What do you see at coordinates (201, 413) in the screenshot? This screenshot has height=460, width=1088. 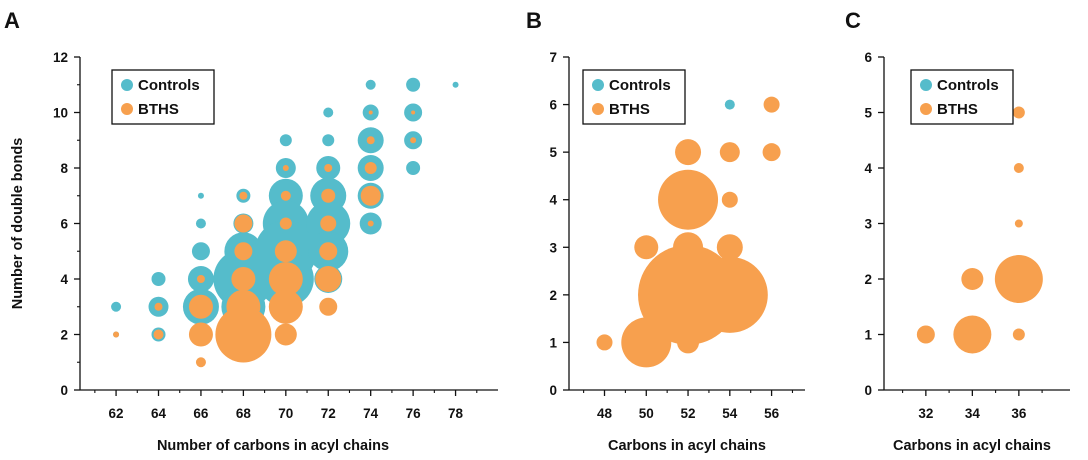 I see `x-tick-label: 66` at bounding box center [201, 413].